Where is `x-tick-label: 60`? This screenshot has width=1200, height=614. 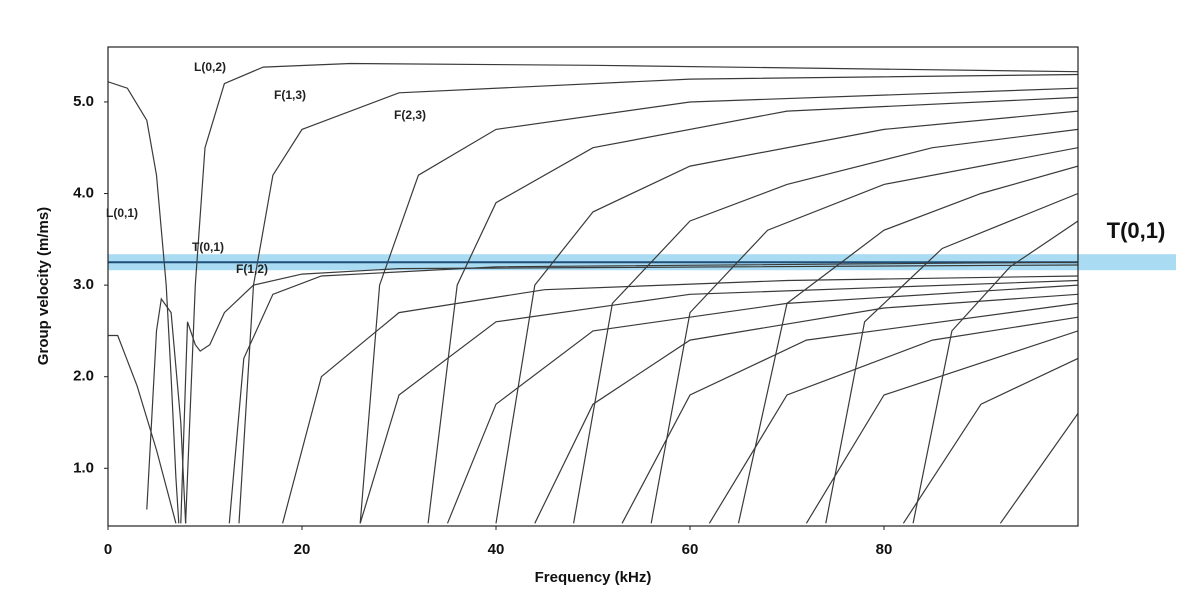
x-tick-label: 60 is located at coordinates (690, 549).